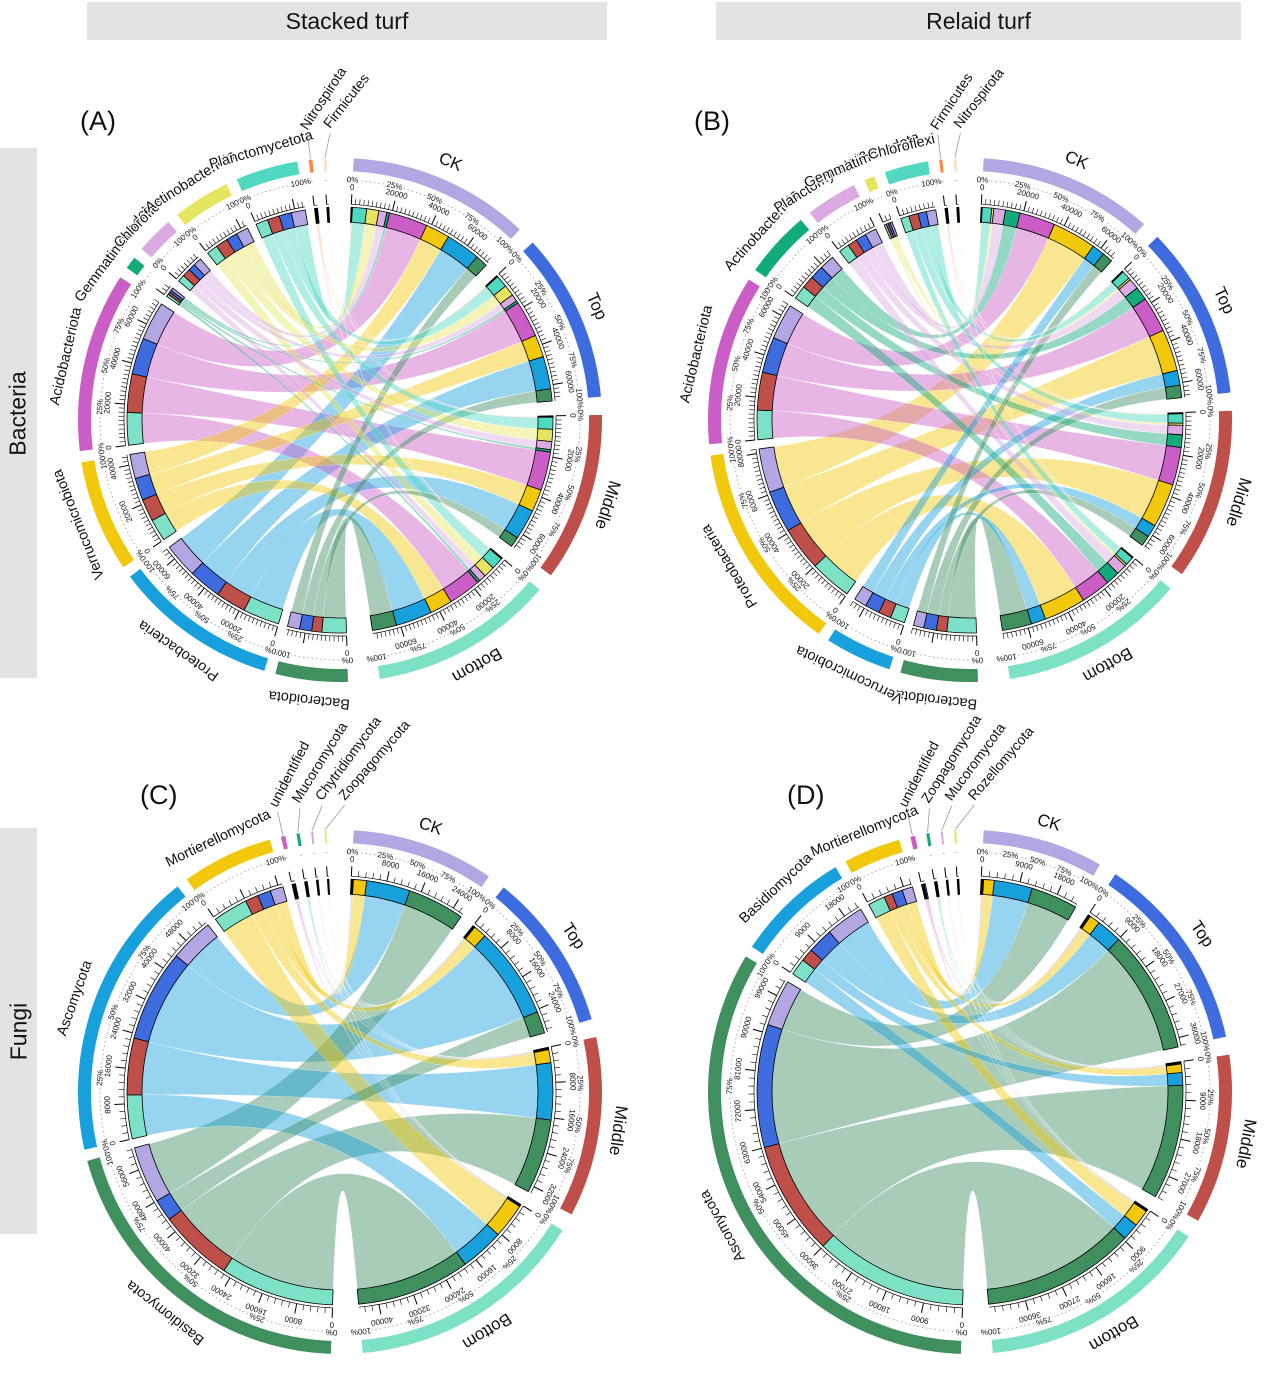 The height and width of the screenshot is (1378, 1268). What do you see at coordinates (572, 360) in the screenshot?
I see `percent-tick-Top: 75%` at bounding box center [572, 360].